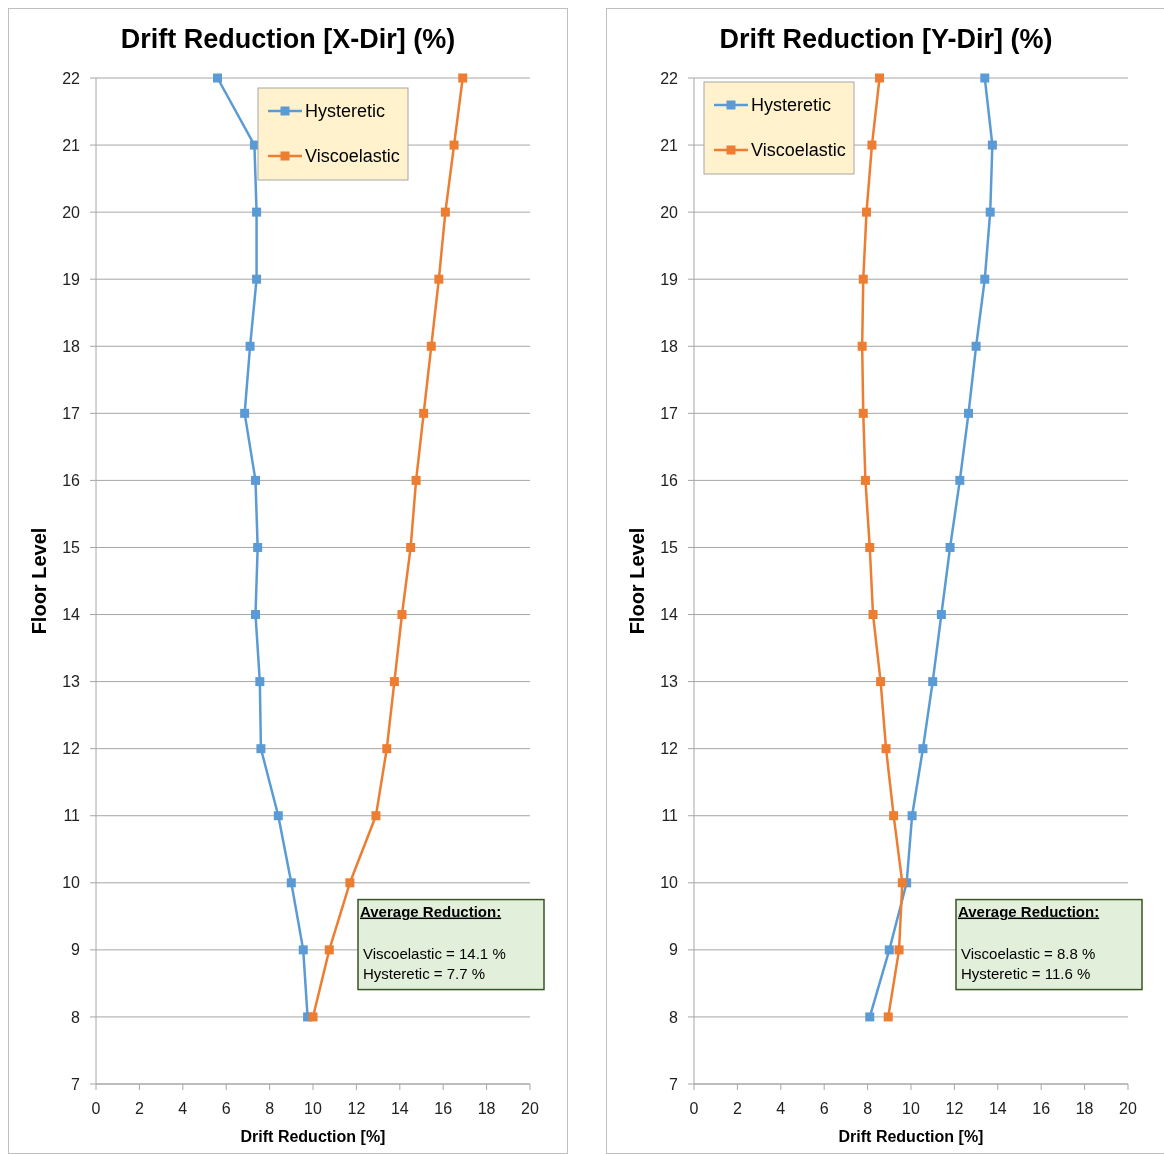 This screenshot has height=1154, width=1164. What do you see at coordinates (530, 1108) in the screenshot?
I see `x-tick-label: 20` at bounding box center [530, 1108].